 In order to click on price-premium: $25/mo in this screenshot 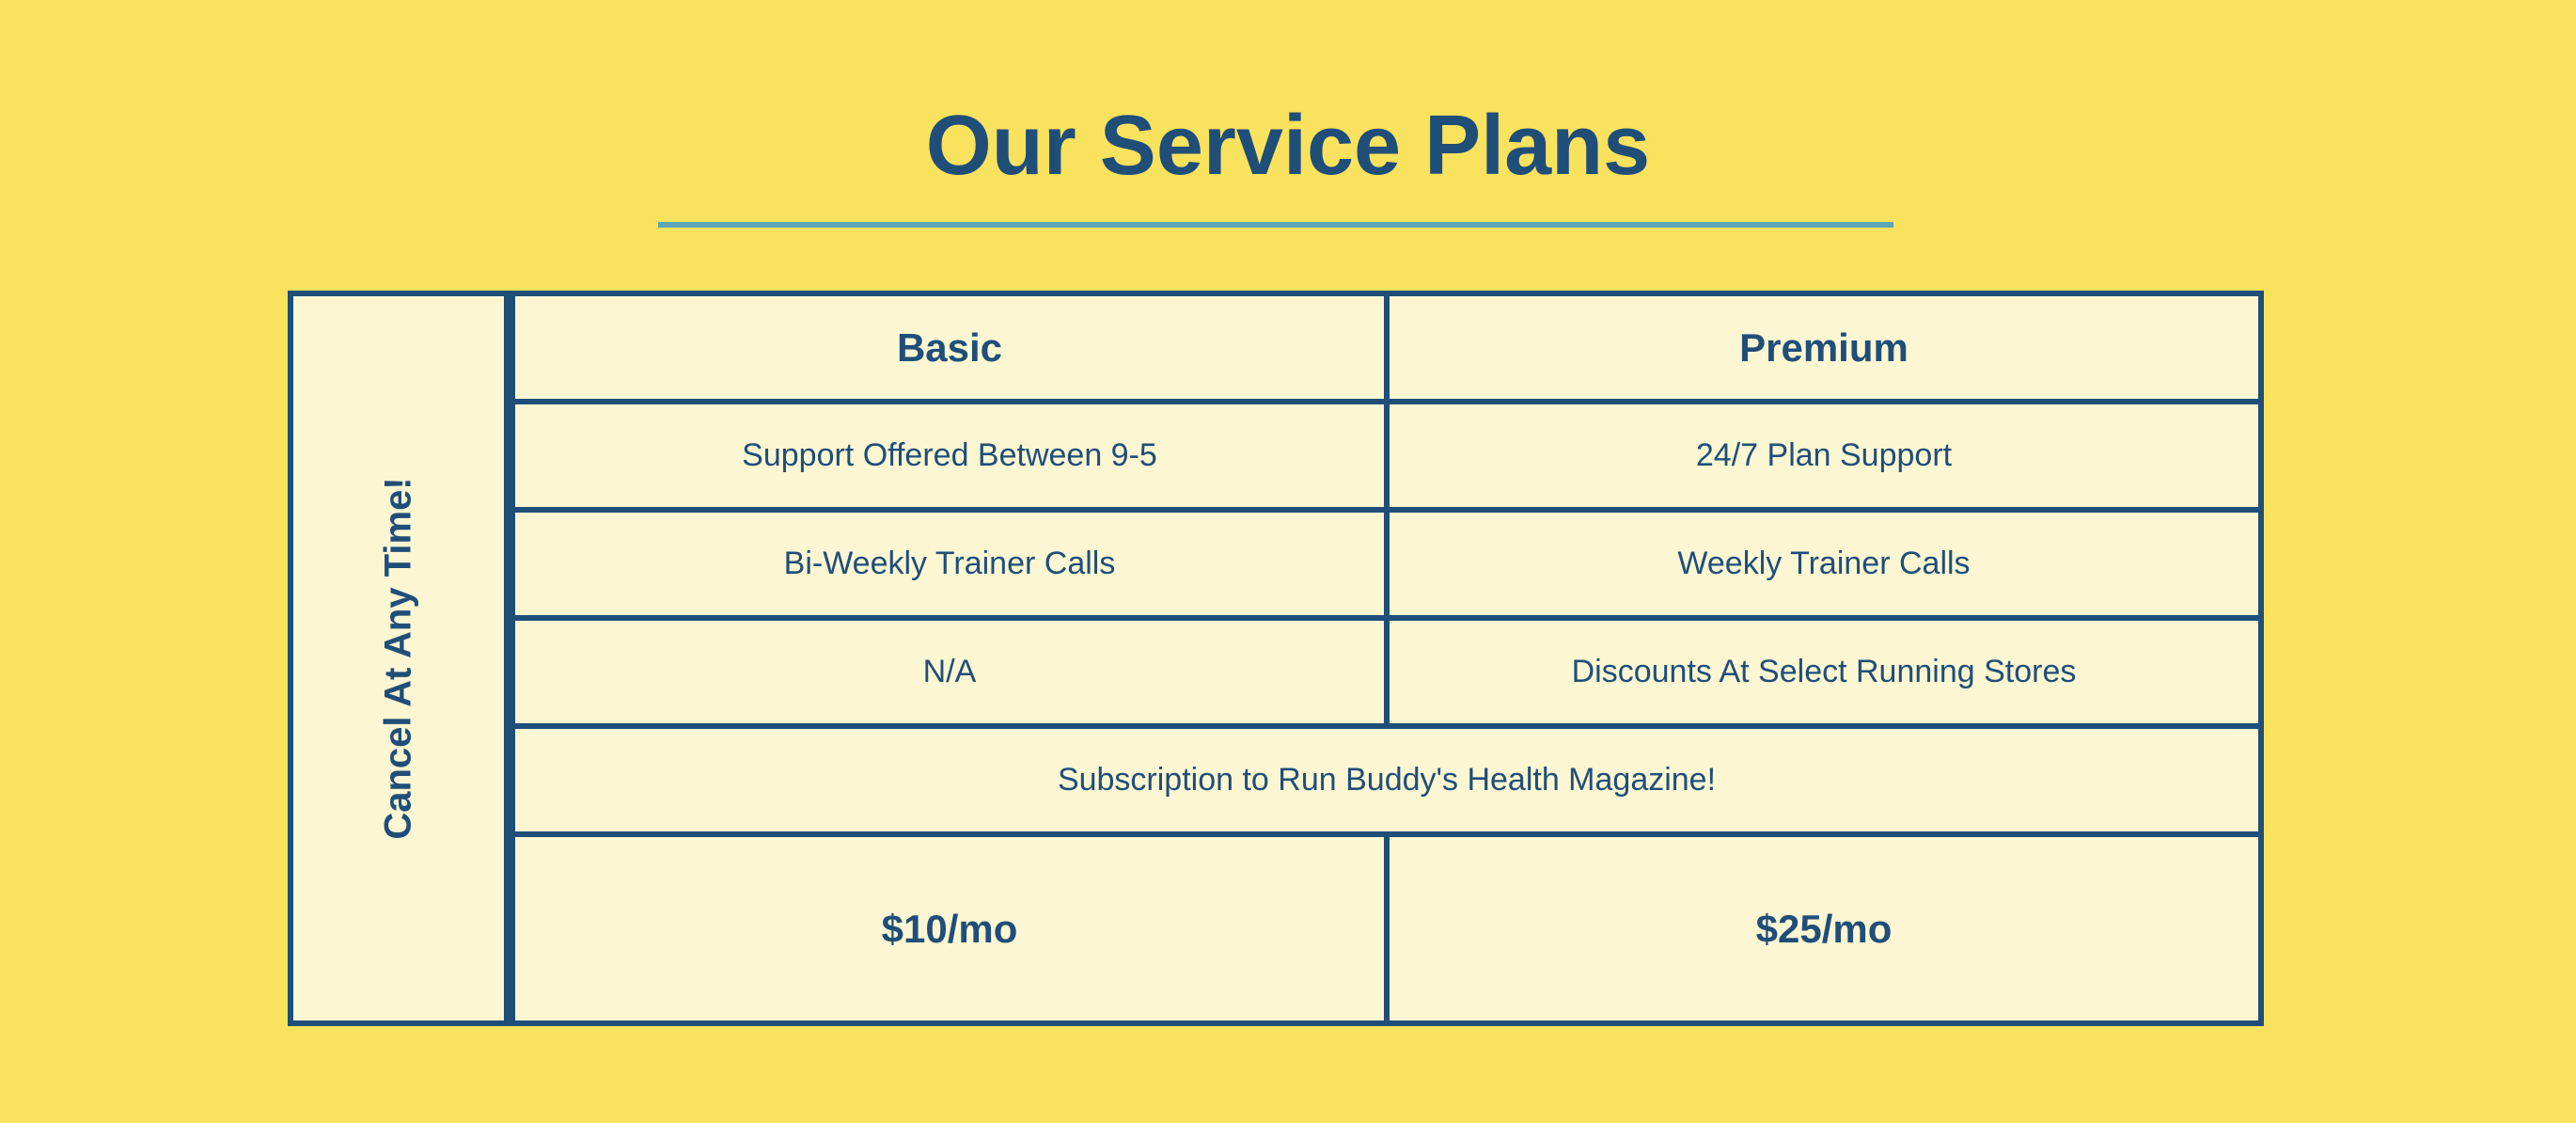, I will do `click(1824, 928)`.